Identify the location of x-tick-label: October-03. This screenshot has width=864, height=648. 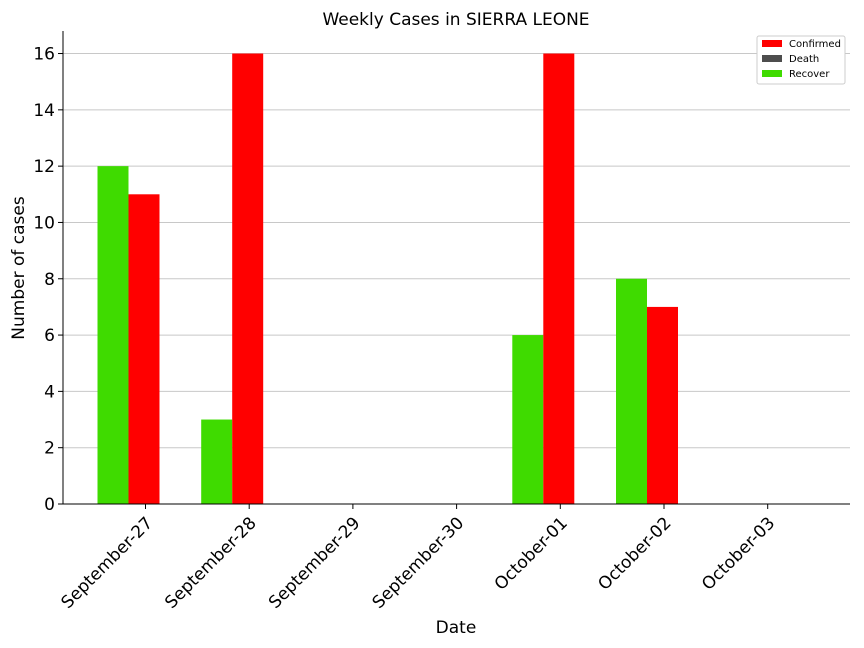
(738, 553).